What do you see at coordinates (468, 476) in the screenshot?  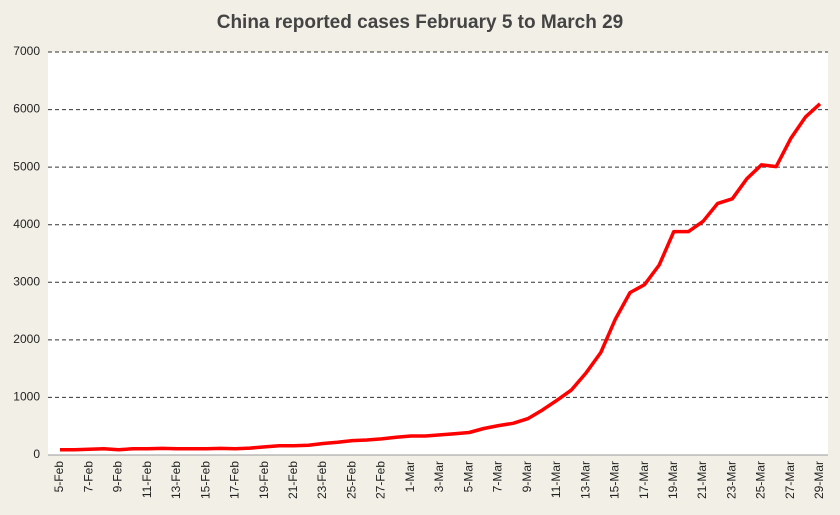 I see `x-tick-label: 5-Mar` at bounding box center [468, 476].